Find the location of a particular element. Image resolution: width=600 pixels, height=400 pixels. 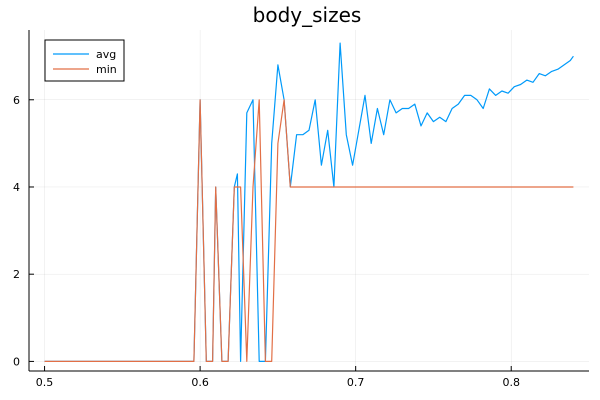

y-tick-label: 0 is located at coordinates (16, 361).